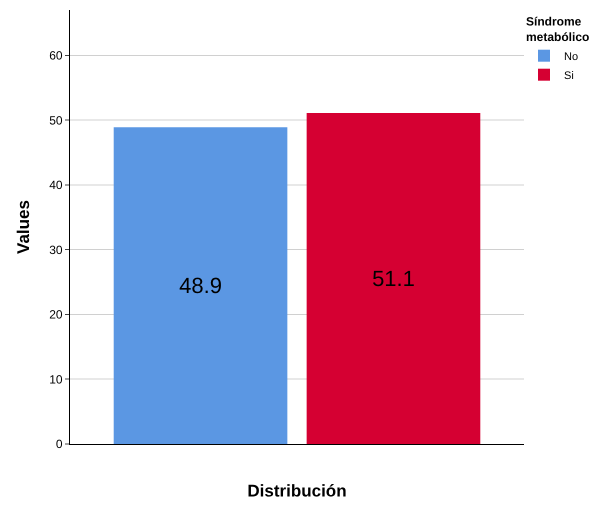 Image resolution: width=614 pixels, height=514 pixels. What do you see at coordinates (393, 278) in the screenshot?
I see `data-label: 51.1` at bounding box center [393, 278].